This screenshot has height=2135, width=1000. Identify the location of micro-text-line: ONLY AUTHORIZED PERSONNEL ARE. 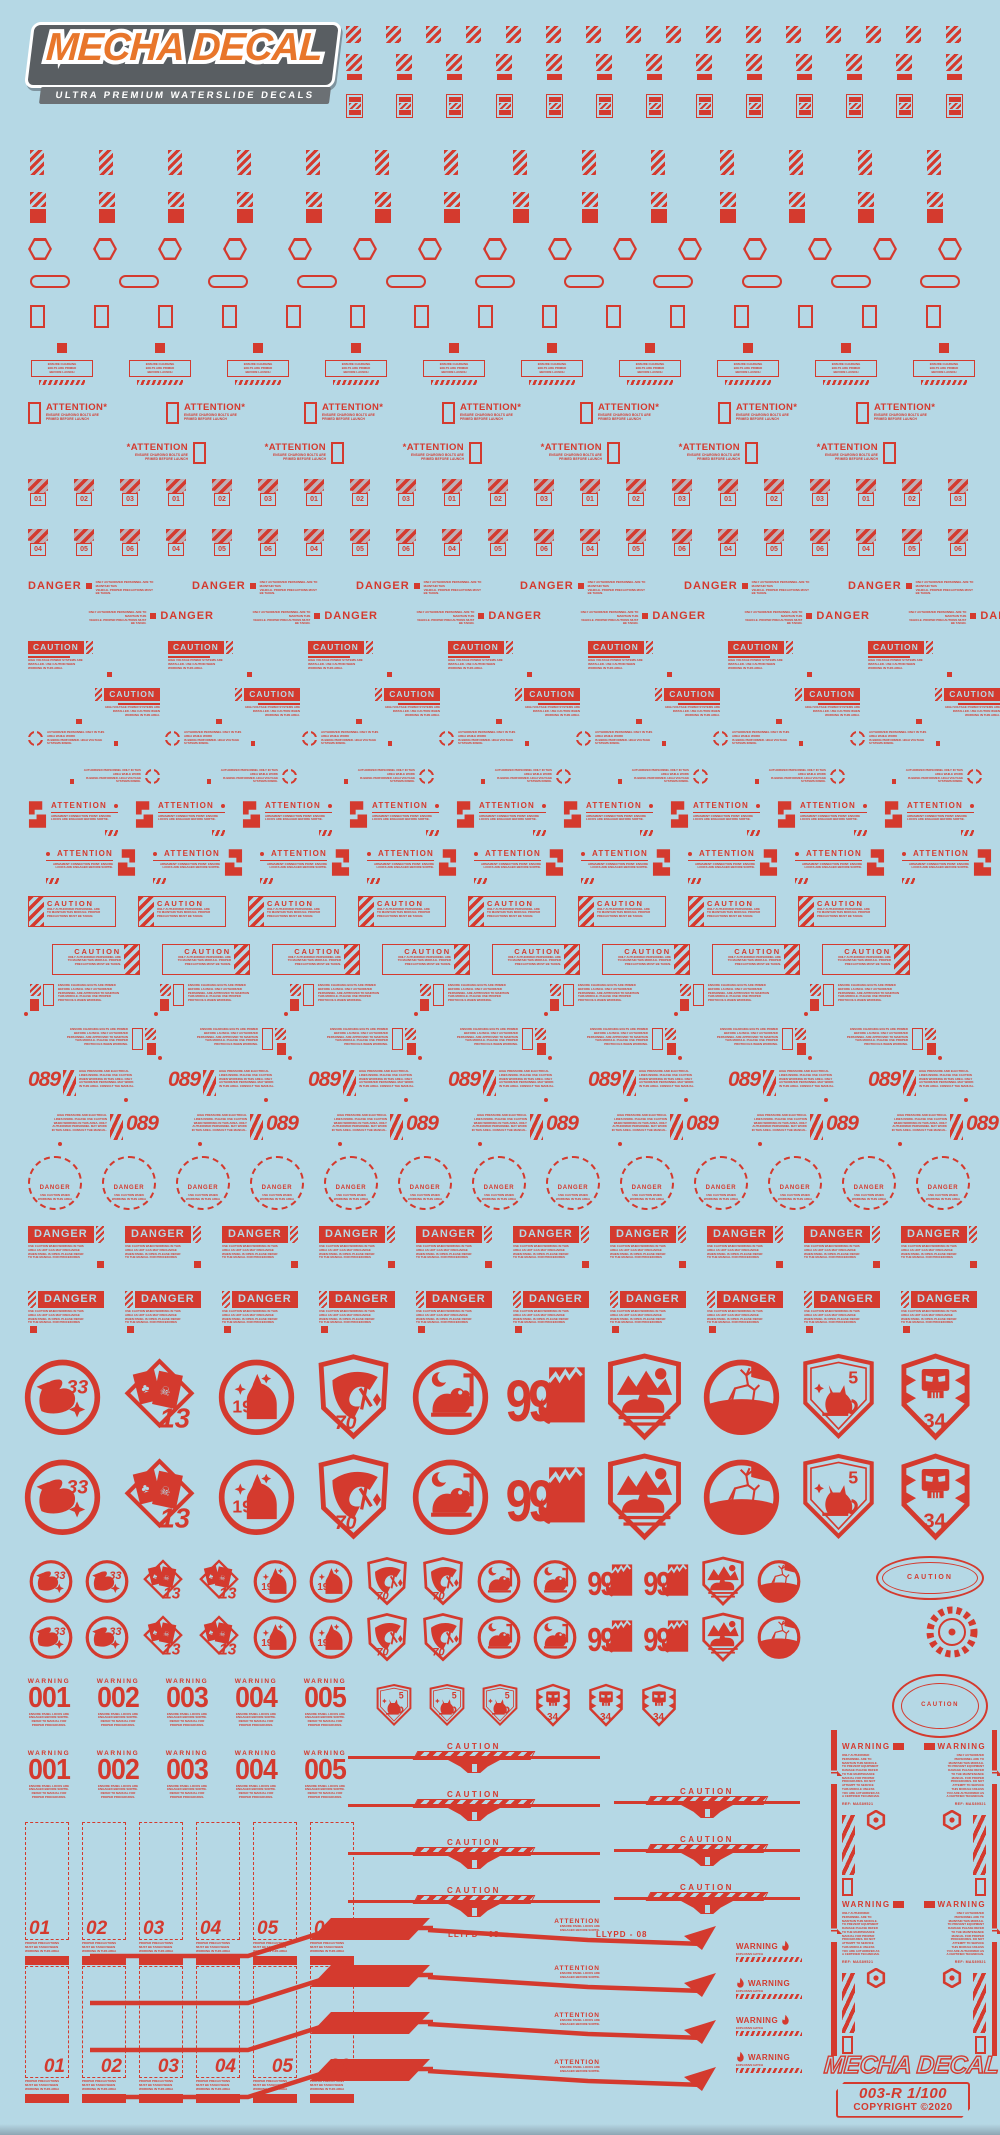
(314, 956).